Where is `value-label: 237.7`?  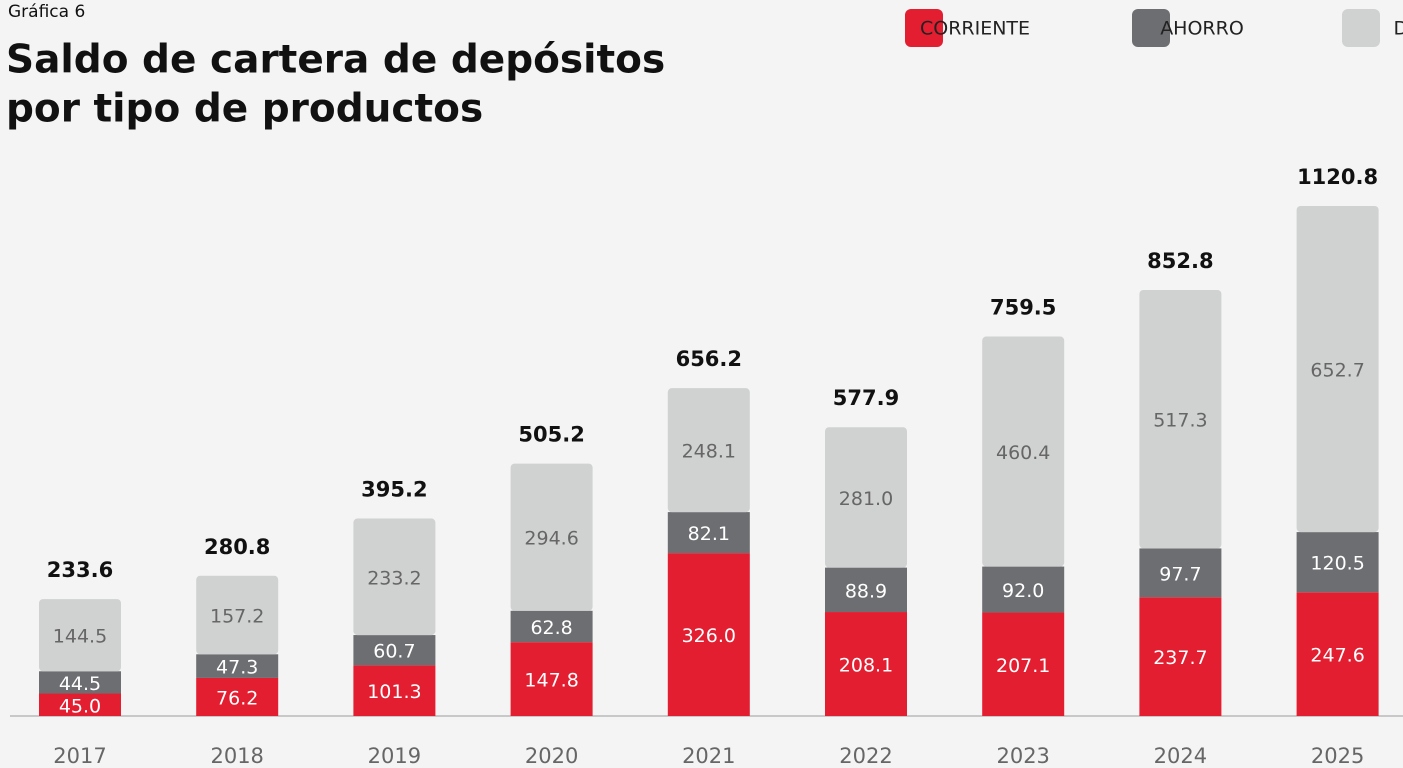
value-label: 237.7 is located at coordinates (1180, 658).